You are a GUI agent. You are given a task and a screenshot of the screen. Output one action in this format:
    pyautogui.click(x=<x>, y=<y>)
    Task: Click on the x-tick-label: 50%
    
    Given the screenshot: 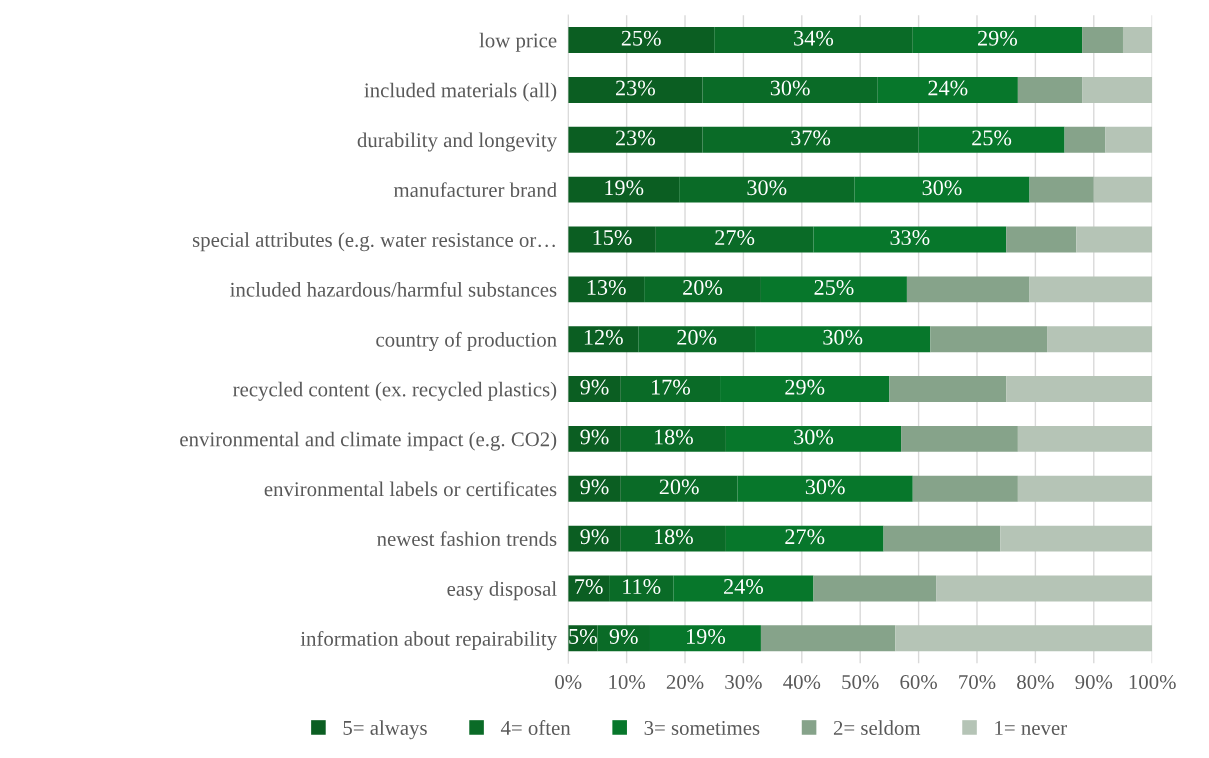 What is the action you would take?
    pyautogui.click(x=860, y=682)
    